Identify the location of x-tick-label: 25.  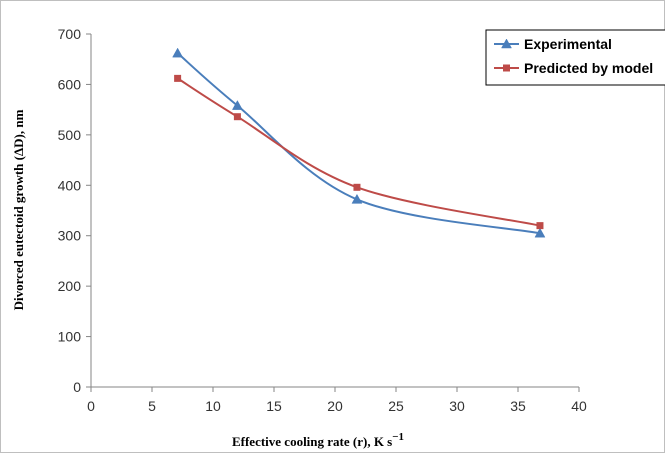
(396, 406).